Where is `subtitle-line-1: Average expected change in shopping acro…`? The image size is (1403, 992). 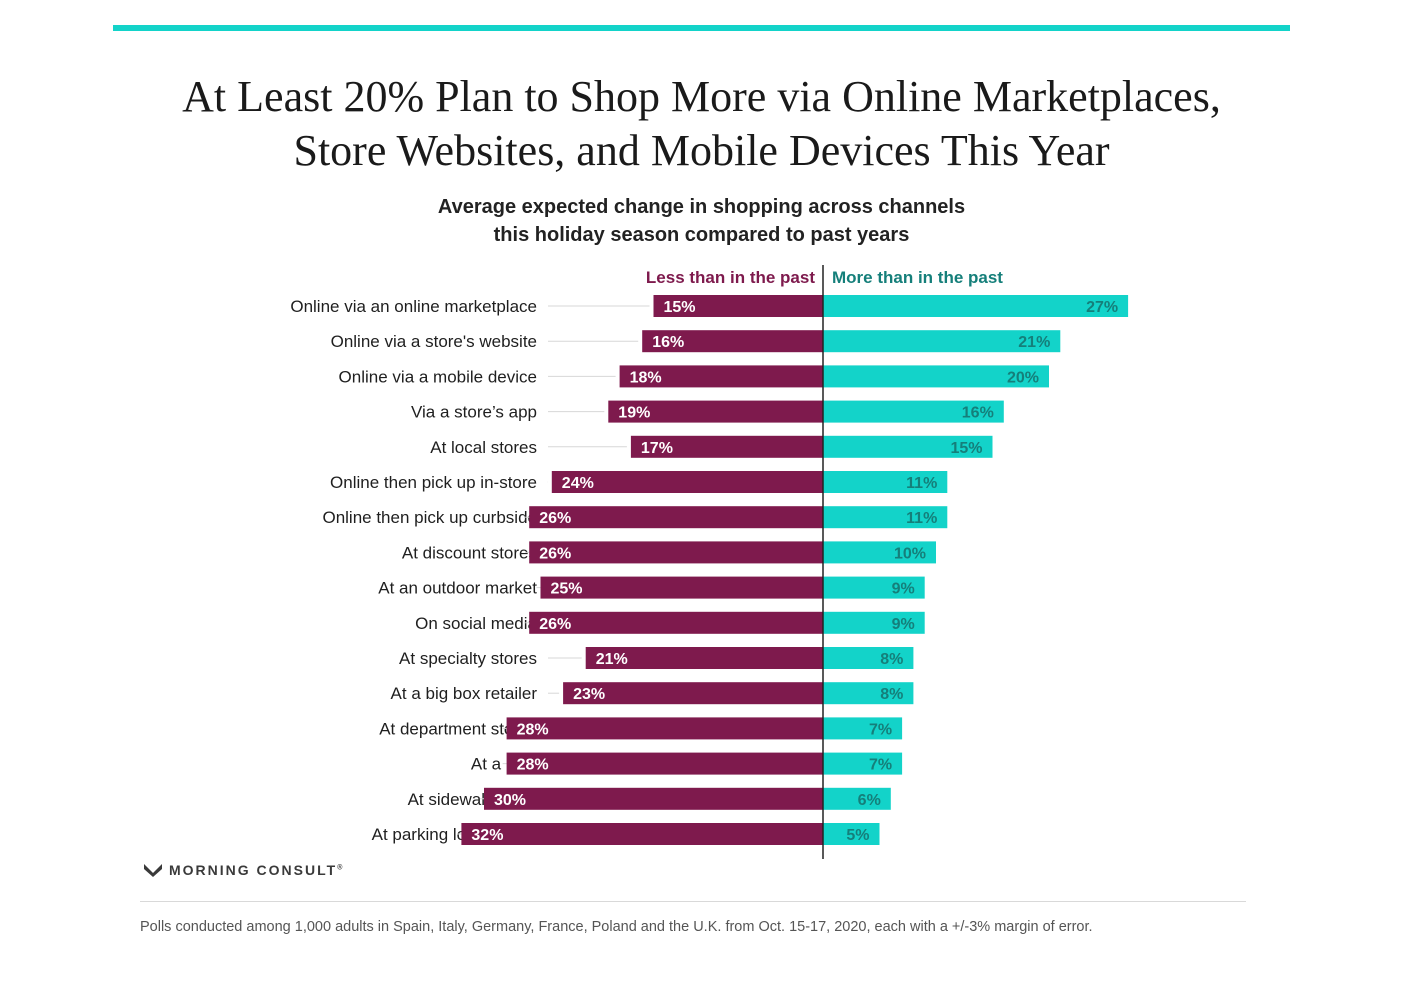
subtitle-line-1: Average expected change in shopping acro… is located at coordinates (701, 207).